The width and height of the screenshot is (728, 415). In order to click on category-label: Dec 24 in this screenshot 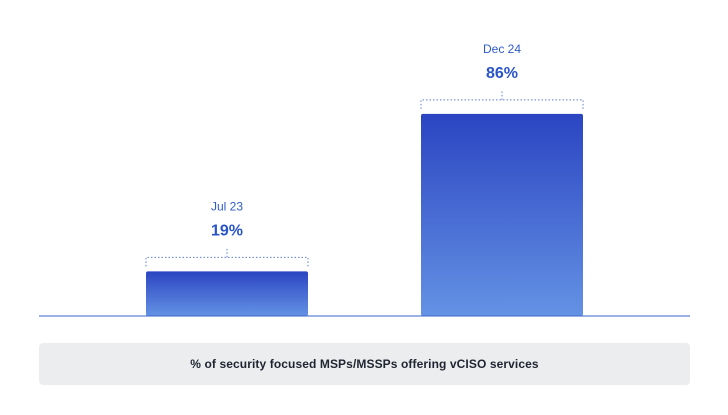, I will do `click(502, 49)`.